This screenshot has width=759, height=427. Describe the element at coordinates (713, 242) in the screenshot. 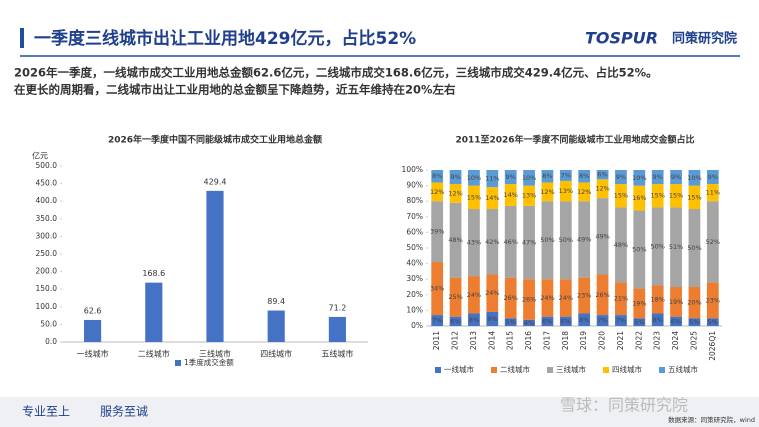

I see `data-label: 52%` at that location.